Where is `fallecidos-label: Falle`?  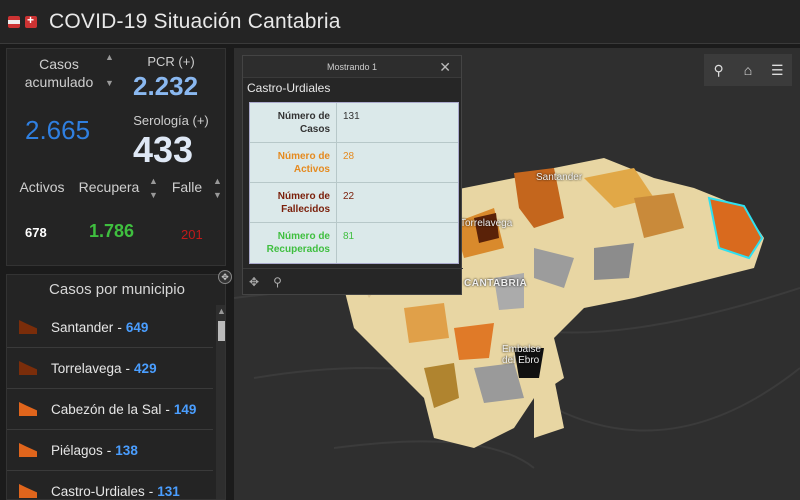 fallecidos-label: Falle is located at coordinates (187, 187).